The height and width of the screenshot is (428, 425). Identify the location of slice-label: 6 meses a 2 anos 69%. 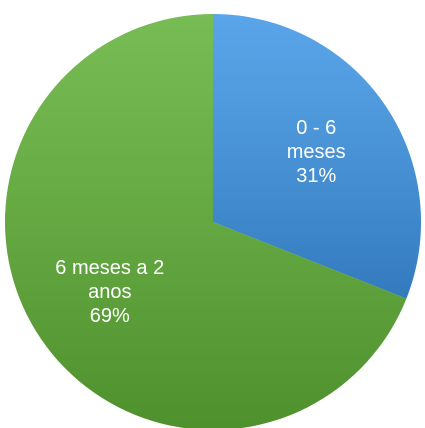
(110, 292).